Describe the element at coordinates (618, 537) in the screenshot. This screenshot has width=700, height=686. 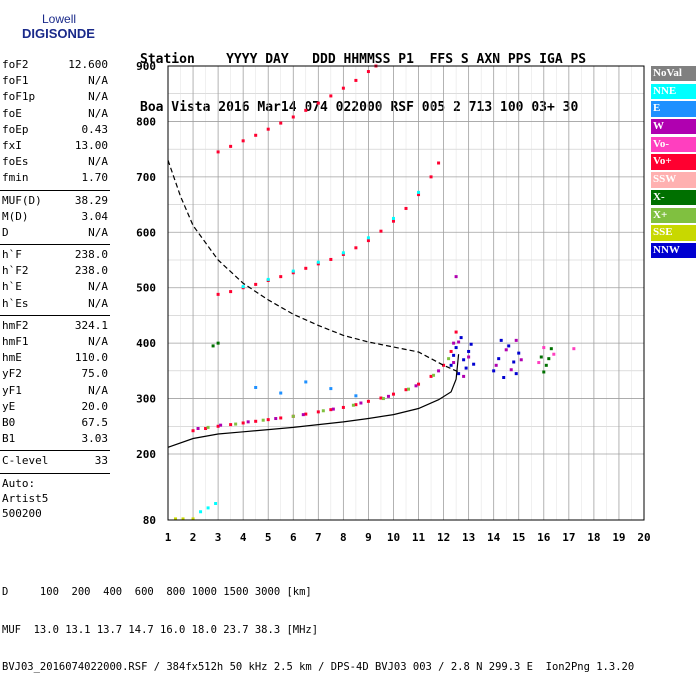
I see `x-tick-label: 19` at that location.